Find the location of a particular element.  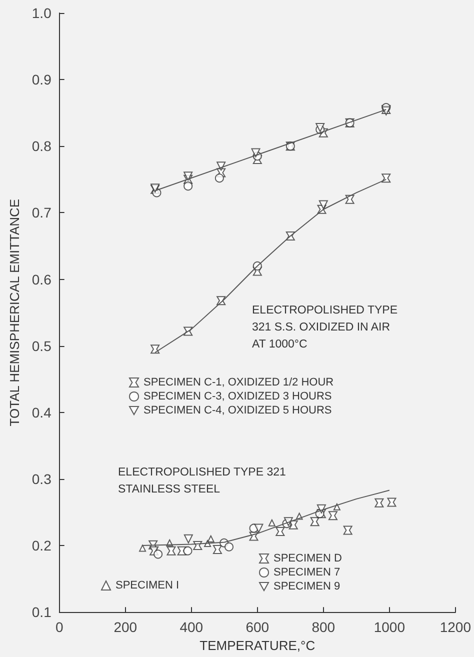

y-tick-label: 0.8 is located at coordinates (42, 146).